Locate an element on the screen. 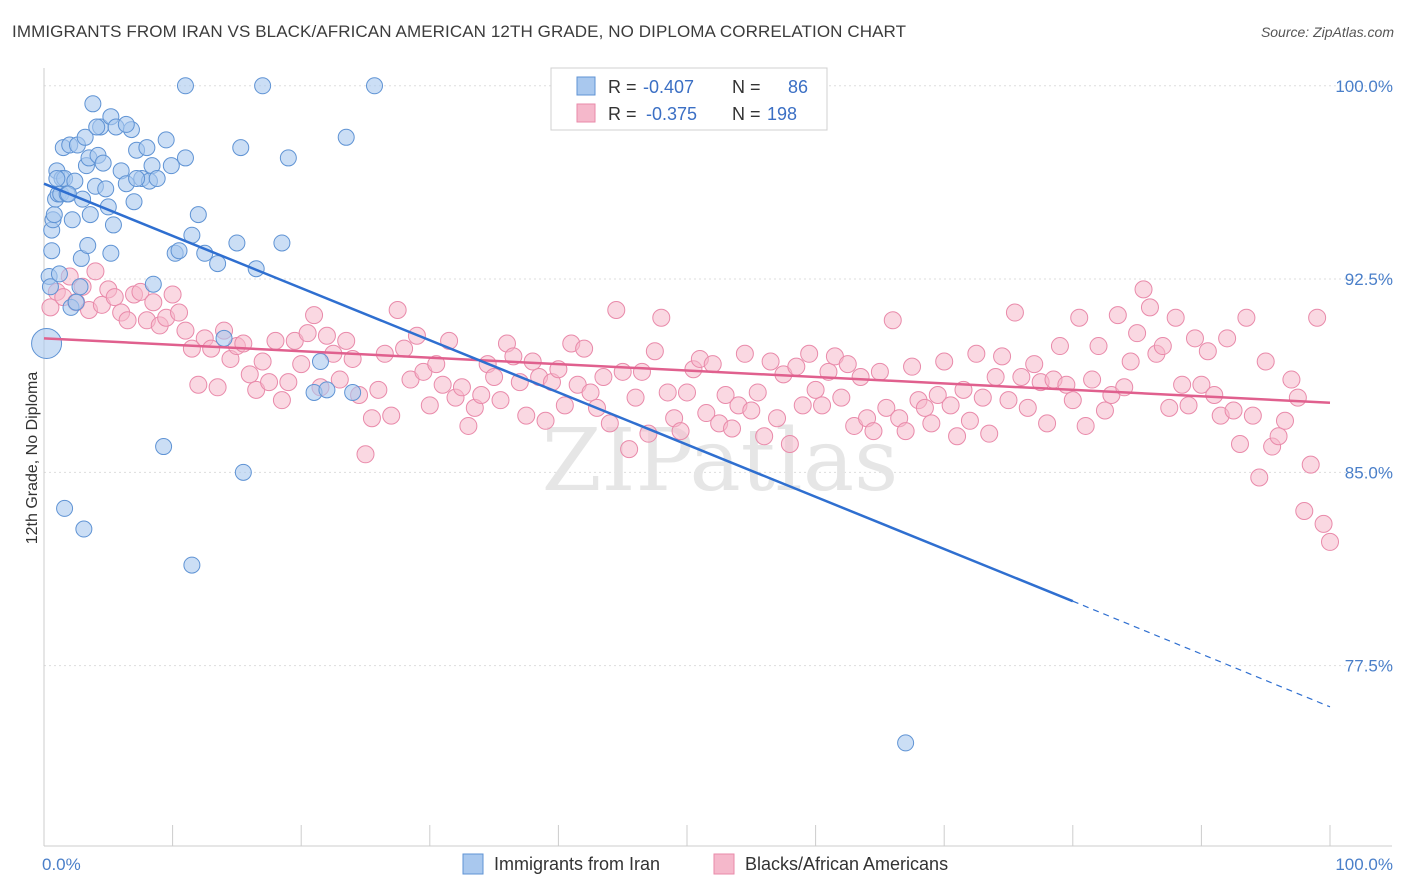  legend-r-value-blue: -0.407 is located at coordinates (668, 87).